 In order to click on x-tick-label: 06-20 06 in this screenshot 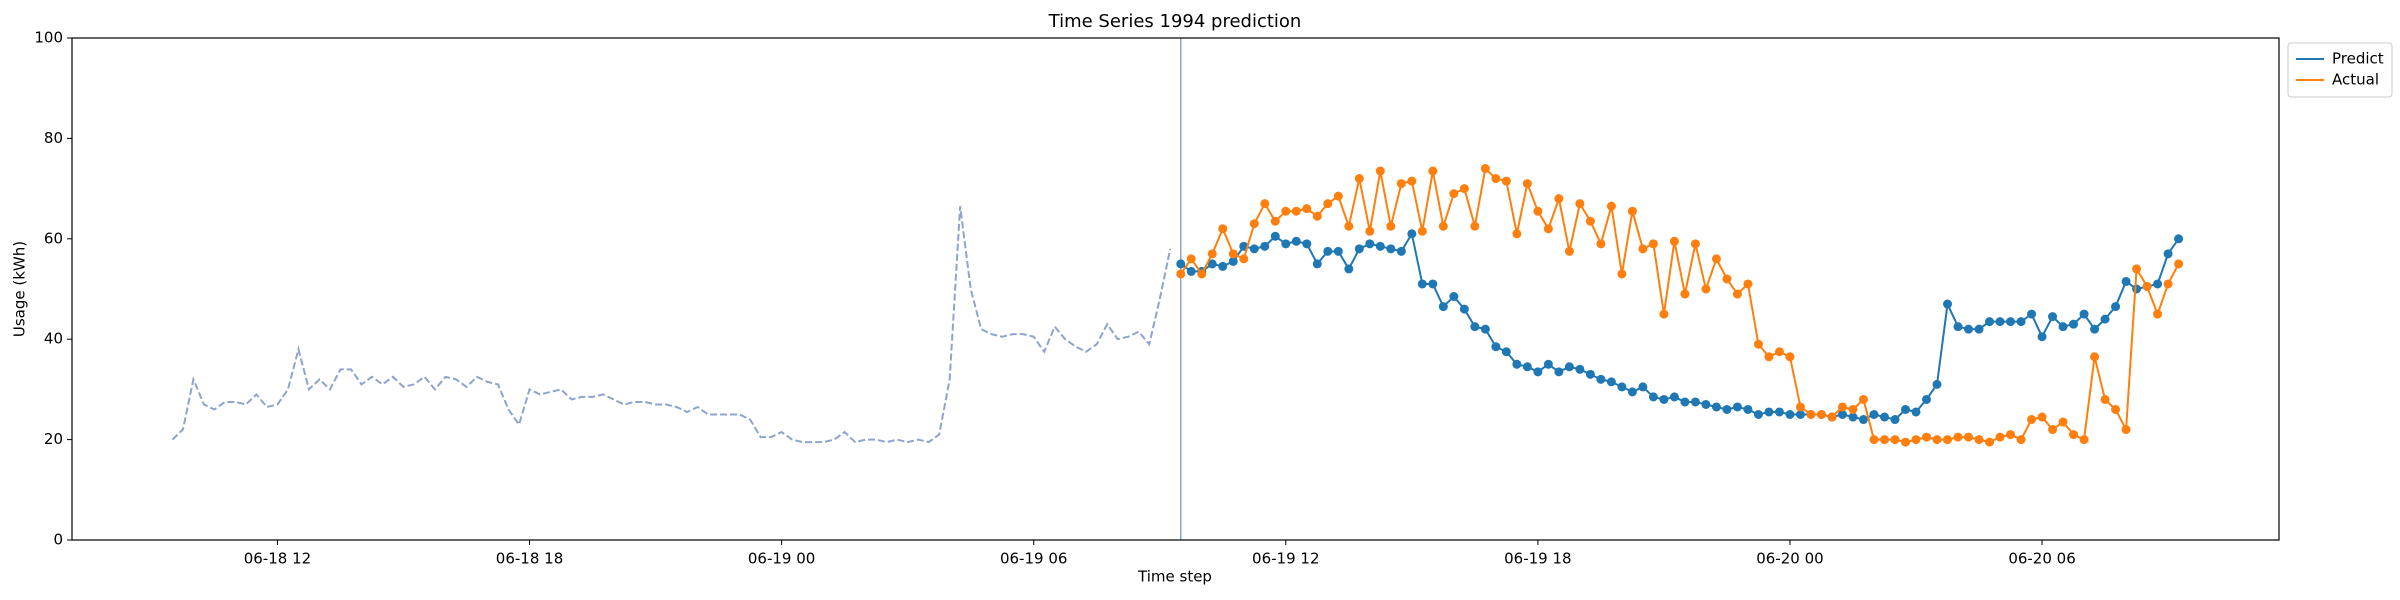, I will do `click(2041, 559)`.